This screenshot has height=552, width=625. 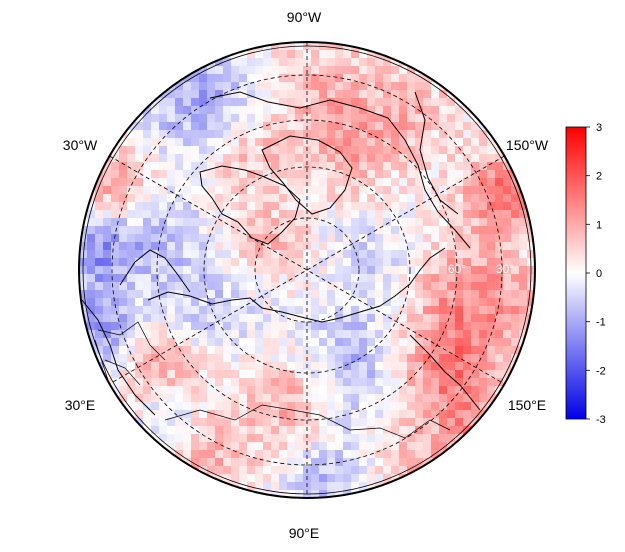 I want to click on colorbar: 3 2 1 0 -1 -2 -3, so click(x=585, y=274).